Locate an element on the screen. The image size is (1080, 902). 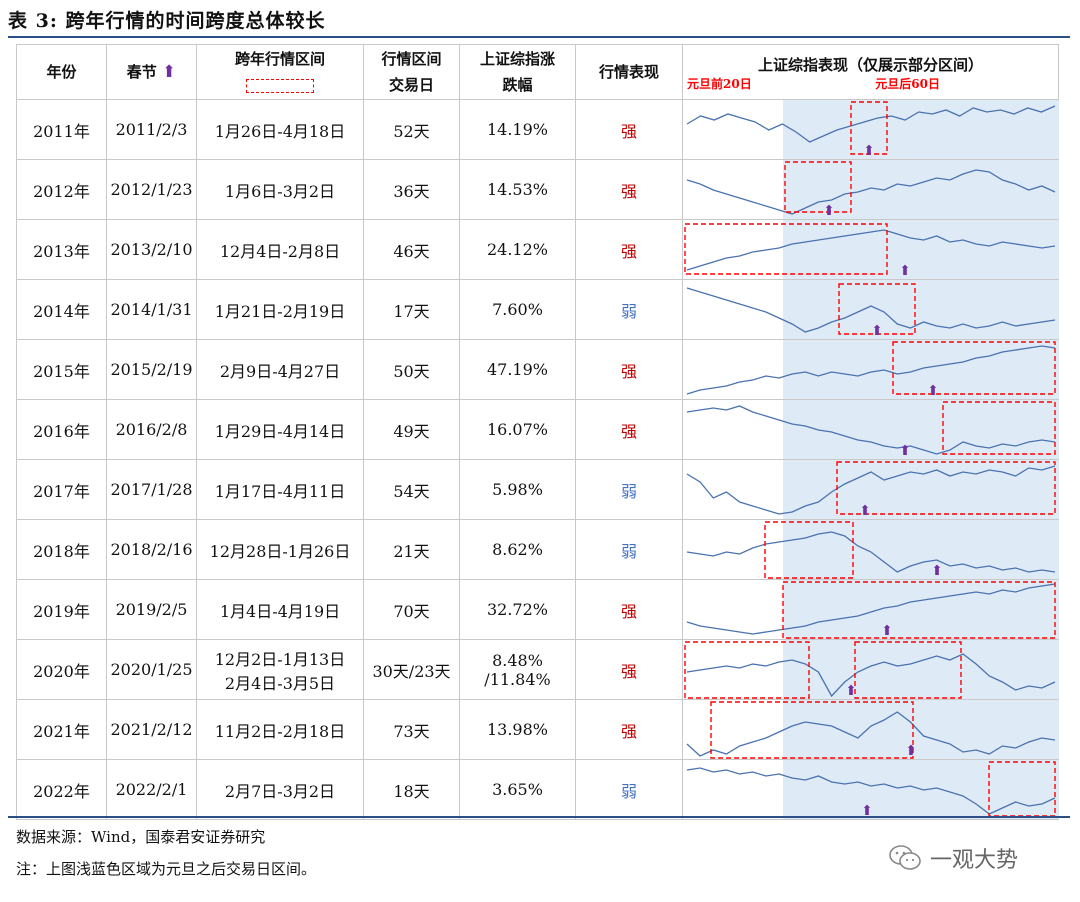
cell-year: 2022年 is located at coordinates (61, 789).